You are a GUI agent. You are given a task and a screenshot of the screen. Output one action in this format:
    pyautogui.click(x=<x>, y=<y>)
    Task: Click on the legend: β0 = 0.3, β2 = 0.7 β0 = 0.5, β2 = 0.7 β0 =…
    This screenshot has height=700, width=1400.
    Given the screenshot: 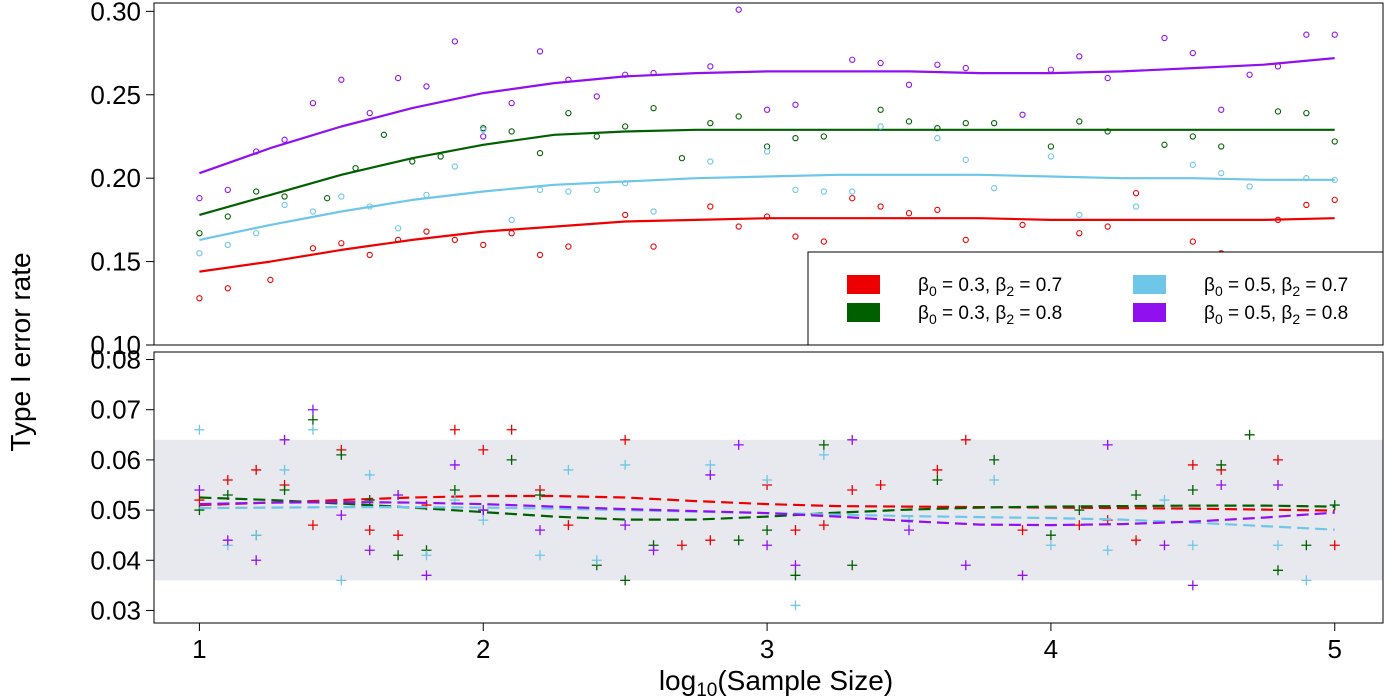 What is the action you would take?
    pyautogui.click(x=1095, y=298)
    